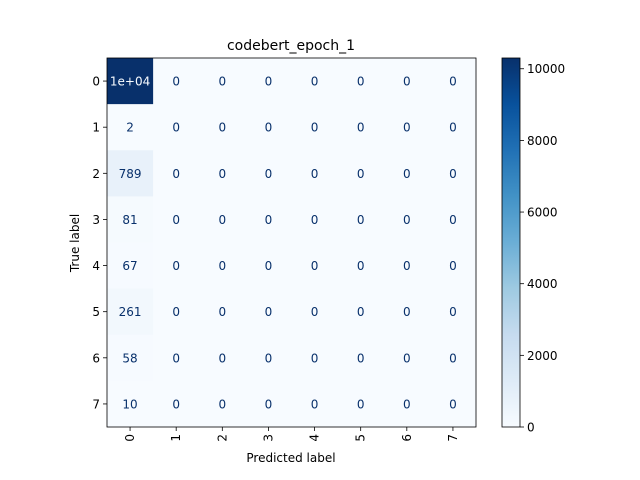 The image size is (640, 480). I want to click on x-tick-label: 6, so click(407, 438).